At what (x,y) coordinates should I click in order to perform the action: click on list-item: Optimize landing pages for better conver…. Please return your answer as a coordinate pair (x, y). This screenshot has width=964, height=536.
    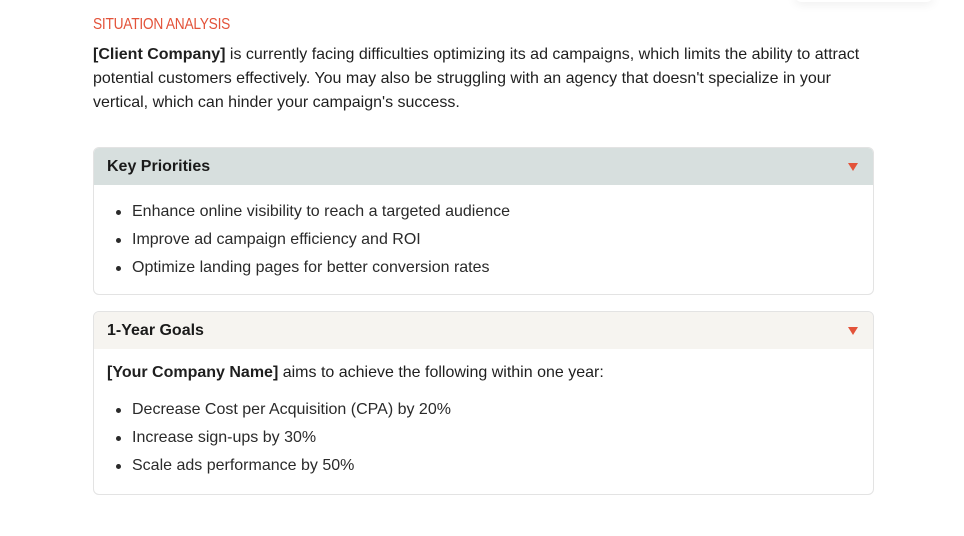
    Looking at the image, I should click on (483, 268).